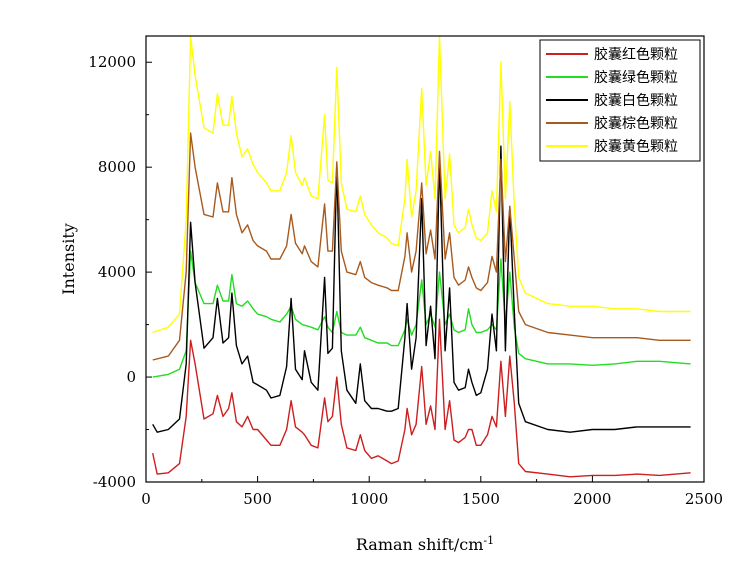 The width and height of the screenshot is (749, 587). I want to click on x-tick-label: 500, so click(257, 499).